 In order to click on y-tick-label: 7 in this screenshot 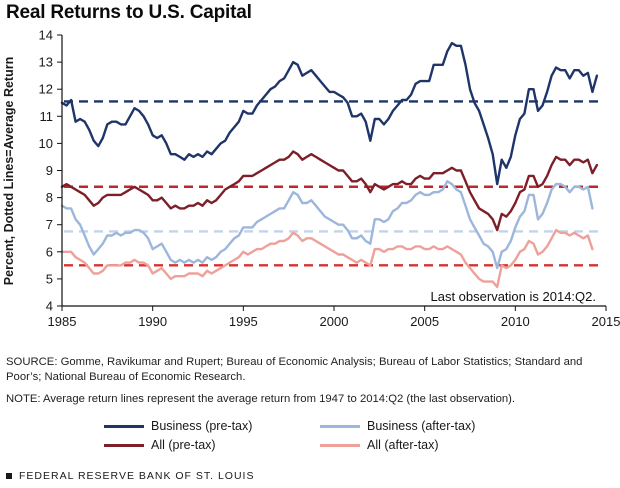, I will do `click(49, 224)`.